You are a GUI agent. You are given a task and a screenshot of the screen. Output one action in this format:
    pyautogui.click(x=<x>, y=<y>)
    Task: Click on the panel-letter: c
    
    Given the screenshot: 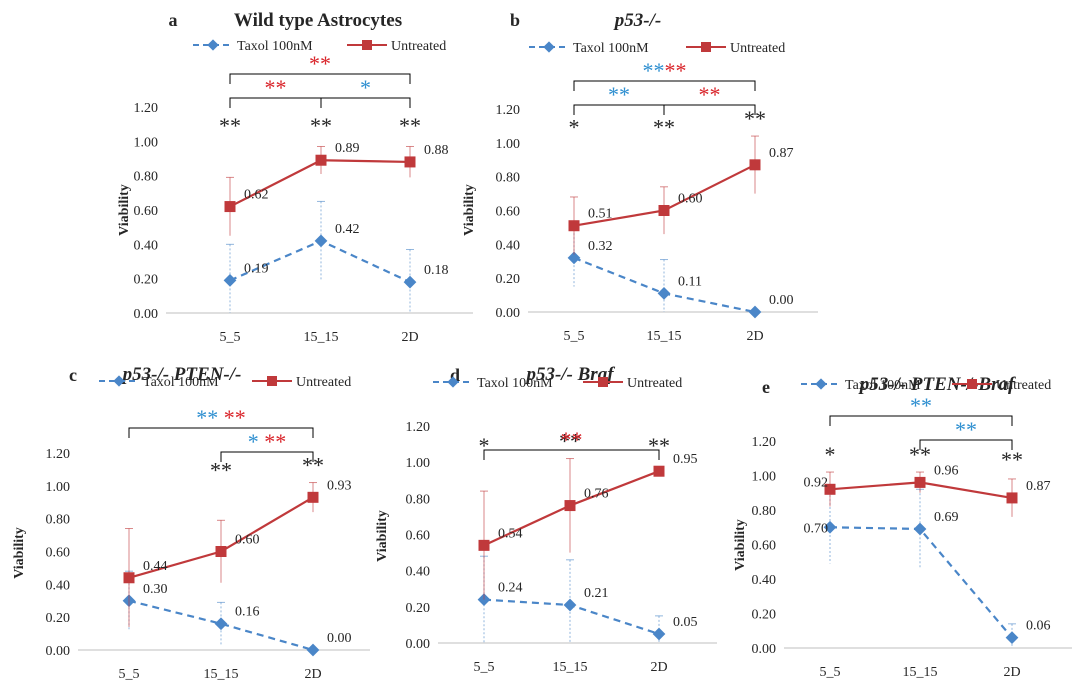 What is the action you would take?
    pyautogui.click(x=73, y=375)
    